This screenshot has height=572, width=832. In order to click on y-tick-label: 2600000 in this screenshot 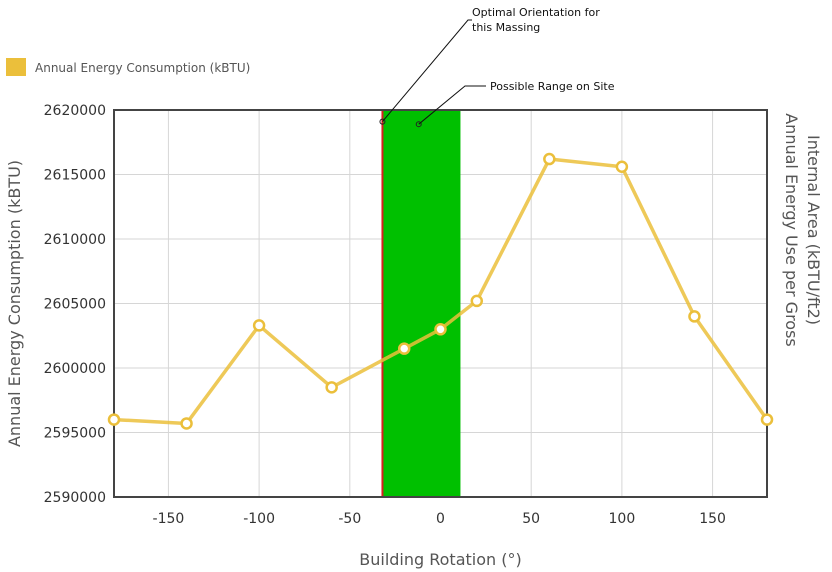, I will do `click(75, 369)`.